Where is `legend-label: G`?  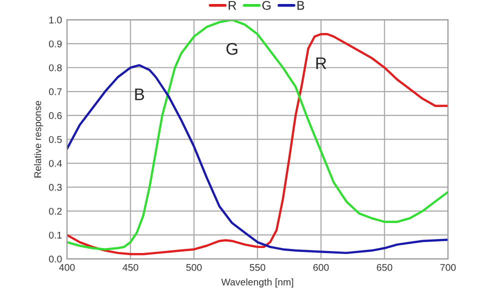
legend-label: G is located at coordinates (266, 5).